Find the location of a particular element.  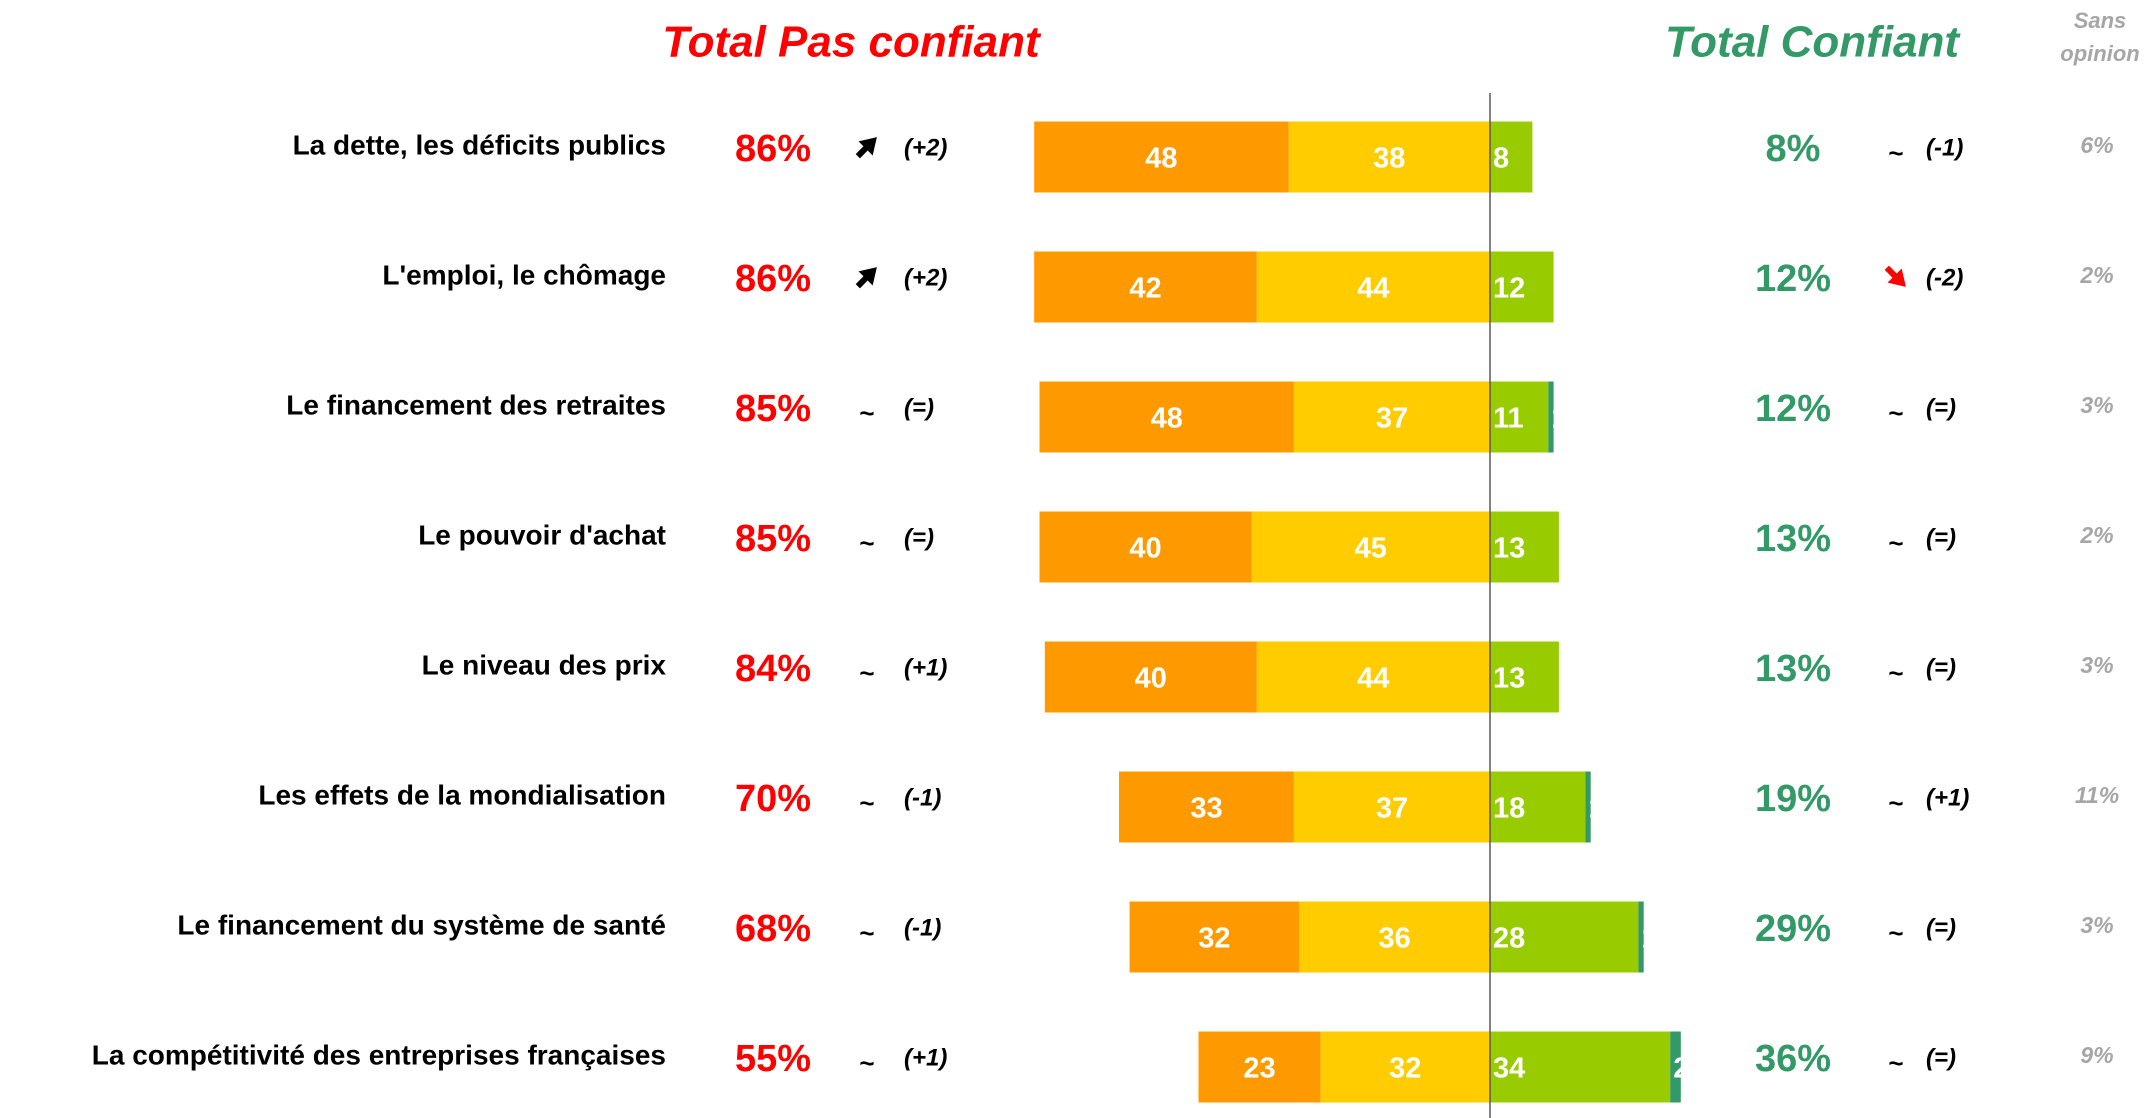

bar-label: 12 is located at coordinates (1509, 289).